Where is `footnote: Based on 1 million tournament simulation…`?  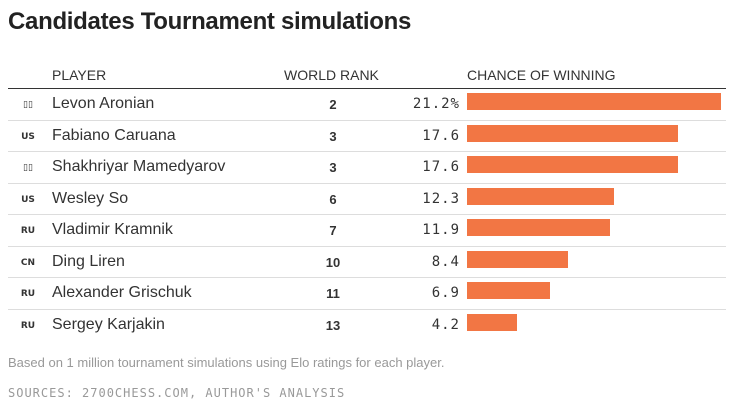
footnote: Based on 1 million tournament simulation… is located at coordinates (226, 362).